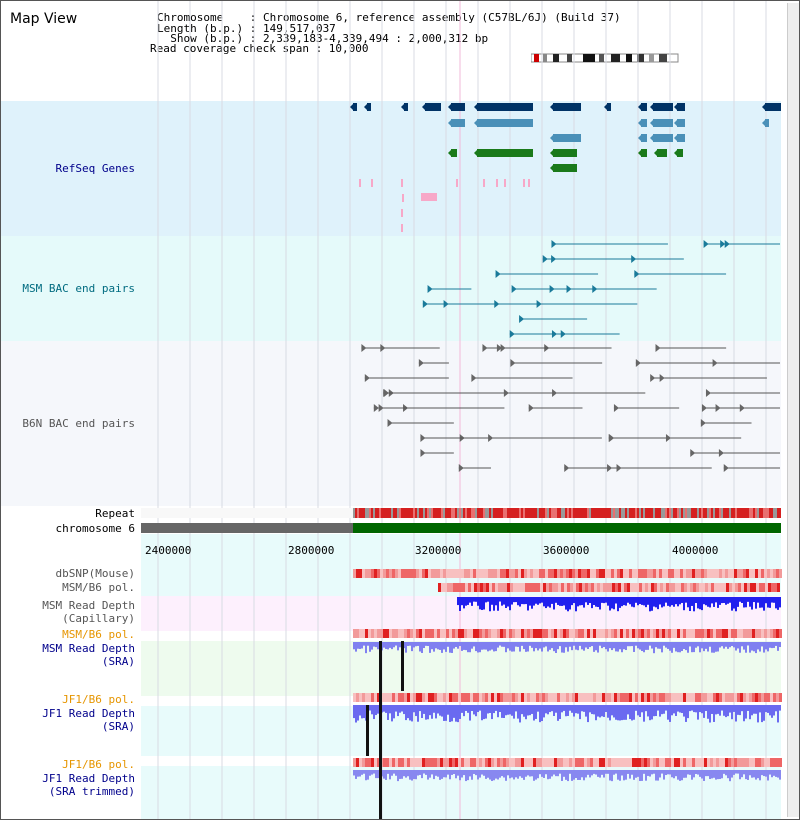 This screenshot has height=820, width=800. I want to click on jf1-b6-pol-label-1: JF1/B6 pol., so click(98, 699).